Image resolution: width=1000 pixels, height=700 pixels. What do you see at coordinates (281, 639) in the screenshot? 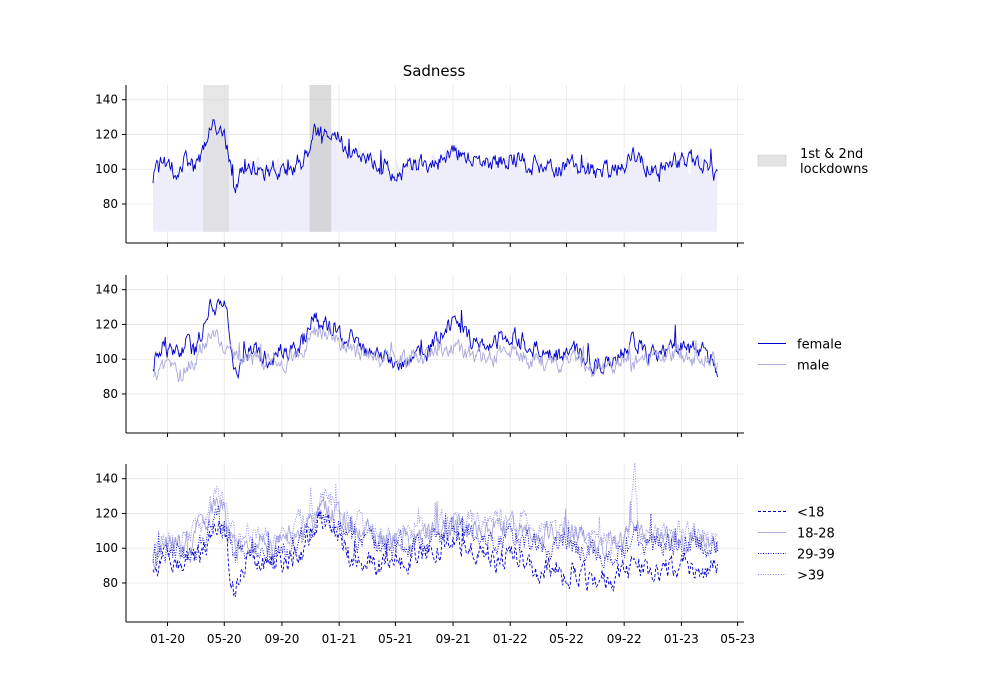
I see `x-tick-label: 09-20` at bounding box center [281, 639].